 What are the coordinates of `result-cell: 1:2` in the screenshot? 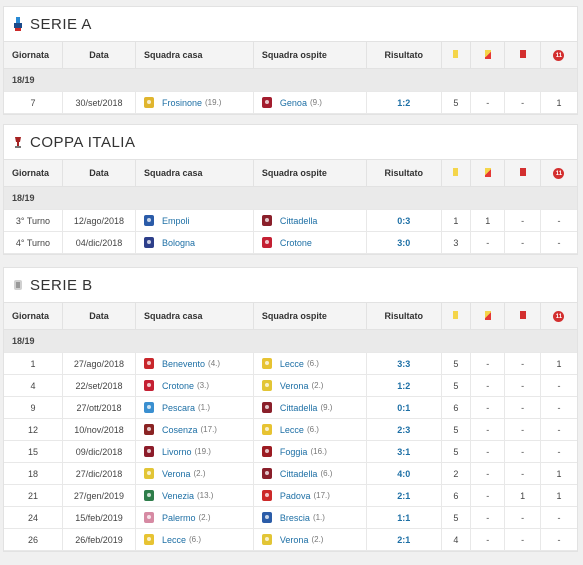 It's located at (404, 385).